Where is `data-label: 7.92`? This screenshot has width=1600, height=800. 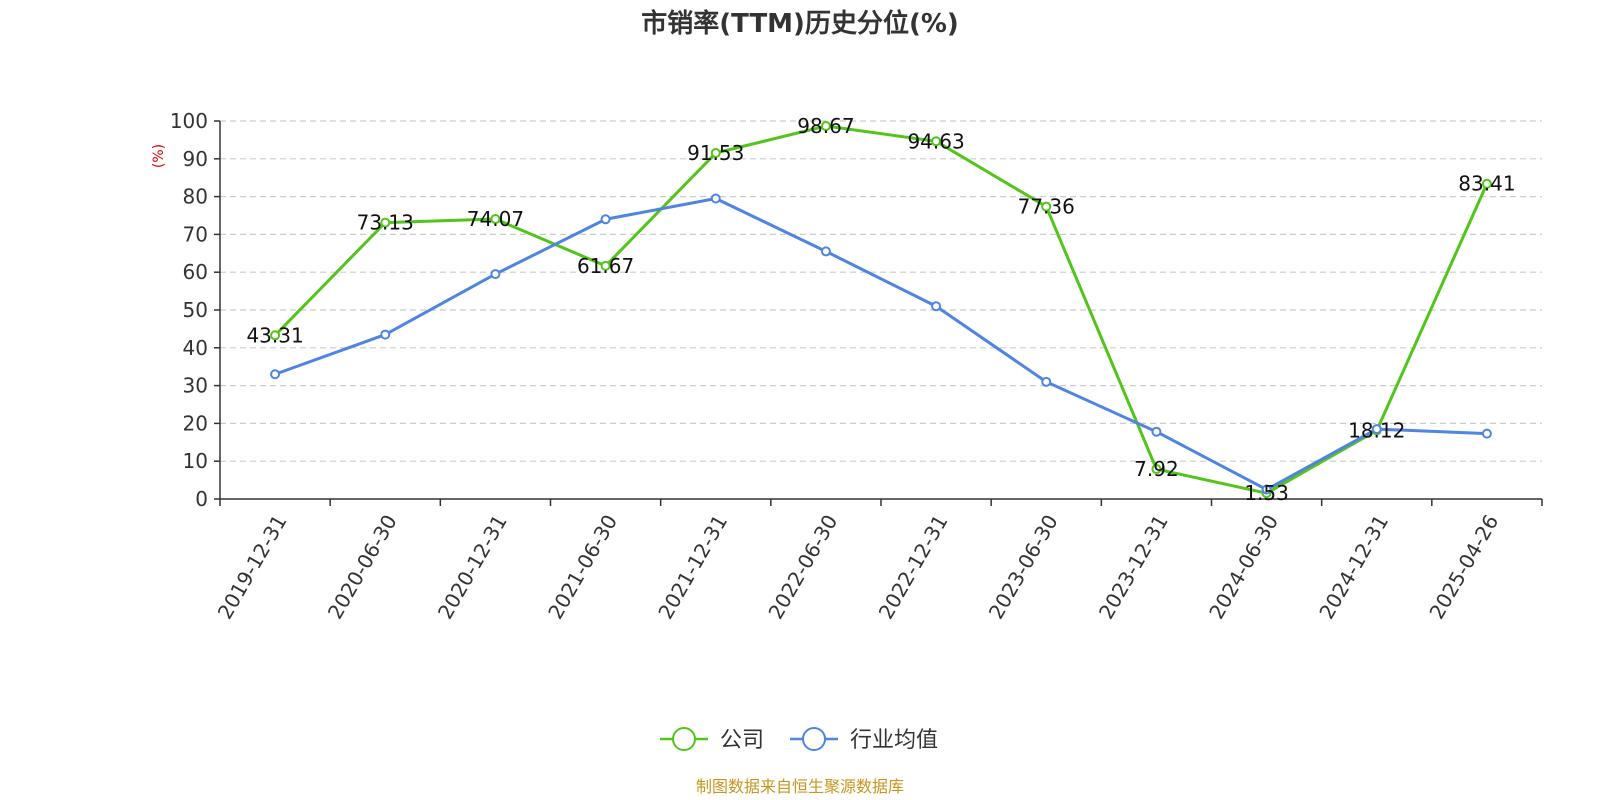 data-label: 7.92 is located at coordinates (1156, 469).